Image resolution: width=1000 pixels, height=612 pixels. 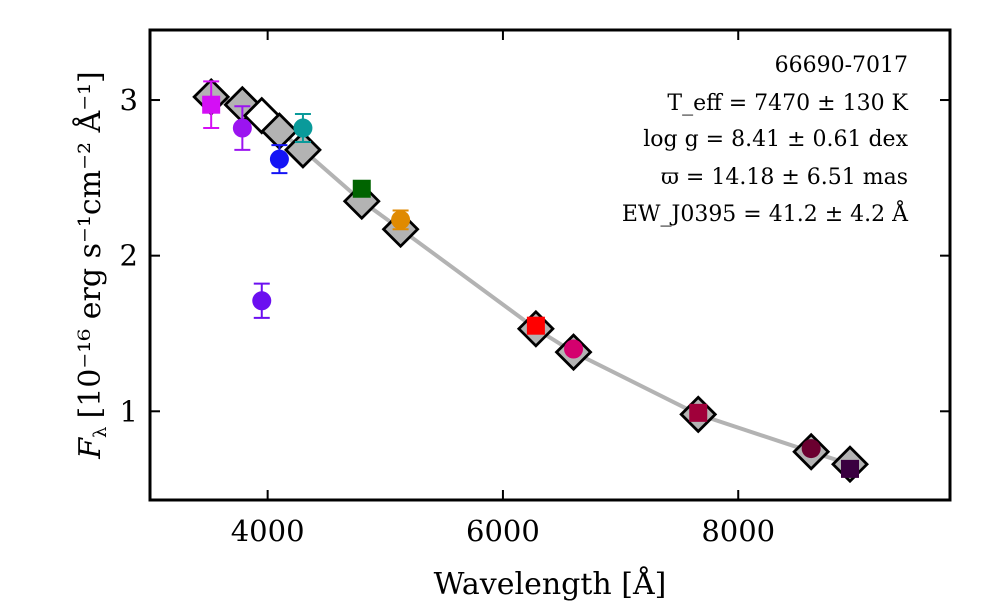 What do you see at coordinates (738, 531) in the screenshot?
I see `x-tick-label: 8000` at bounding box center [738, 531].